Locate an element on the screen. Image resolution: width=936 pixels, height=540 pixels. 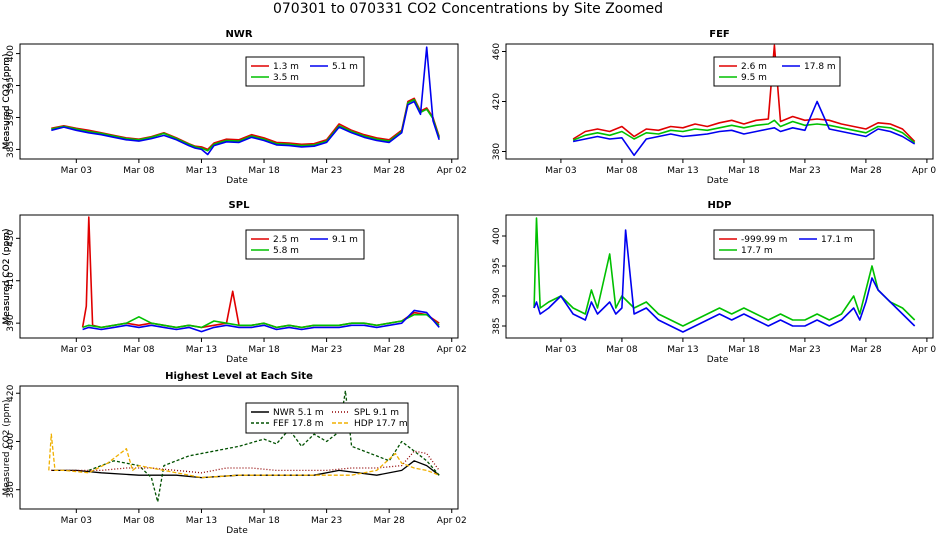
legend-label: 17.8 m is located at coordinates (820, 67).